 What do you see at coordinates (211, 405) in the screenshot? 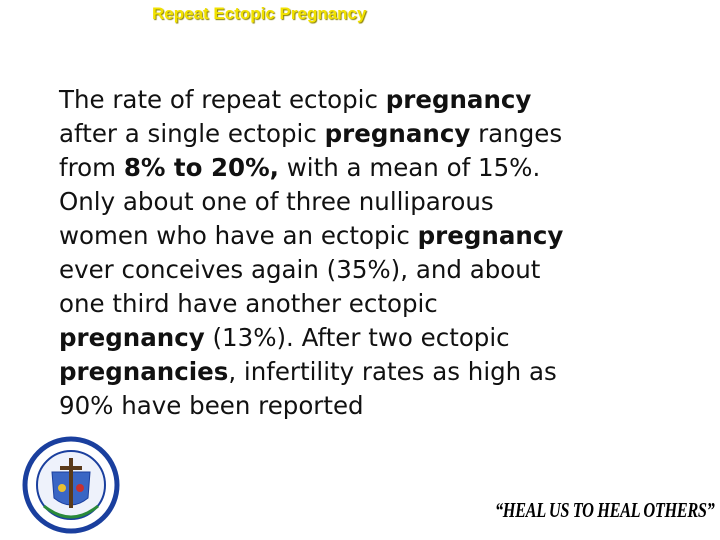
I see `text: 90% have been reported` at bounding box center [211, 405].